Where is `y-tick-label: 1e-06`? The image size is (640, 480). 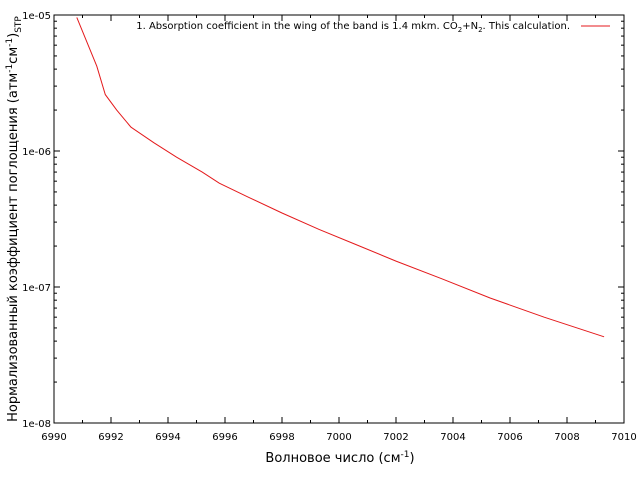 y-tick-label: 1e-06 is located at coordinates (36, 152).